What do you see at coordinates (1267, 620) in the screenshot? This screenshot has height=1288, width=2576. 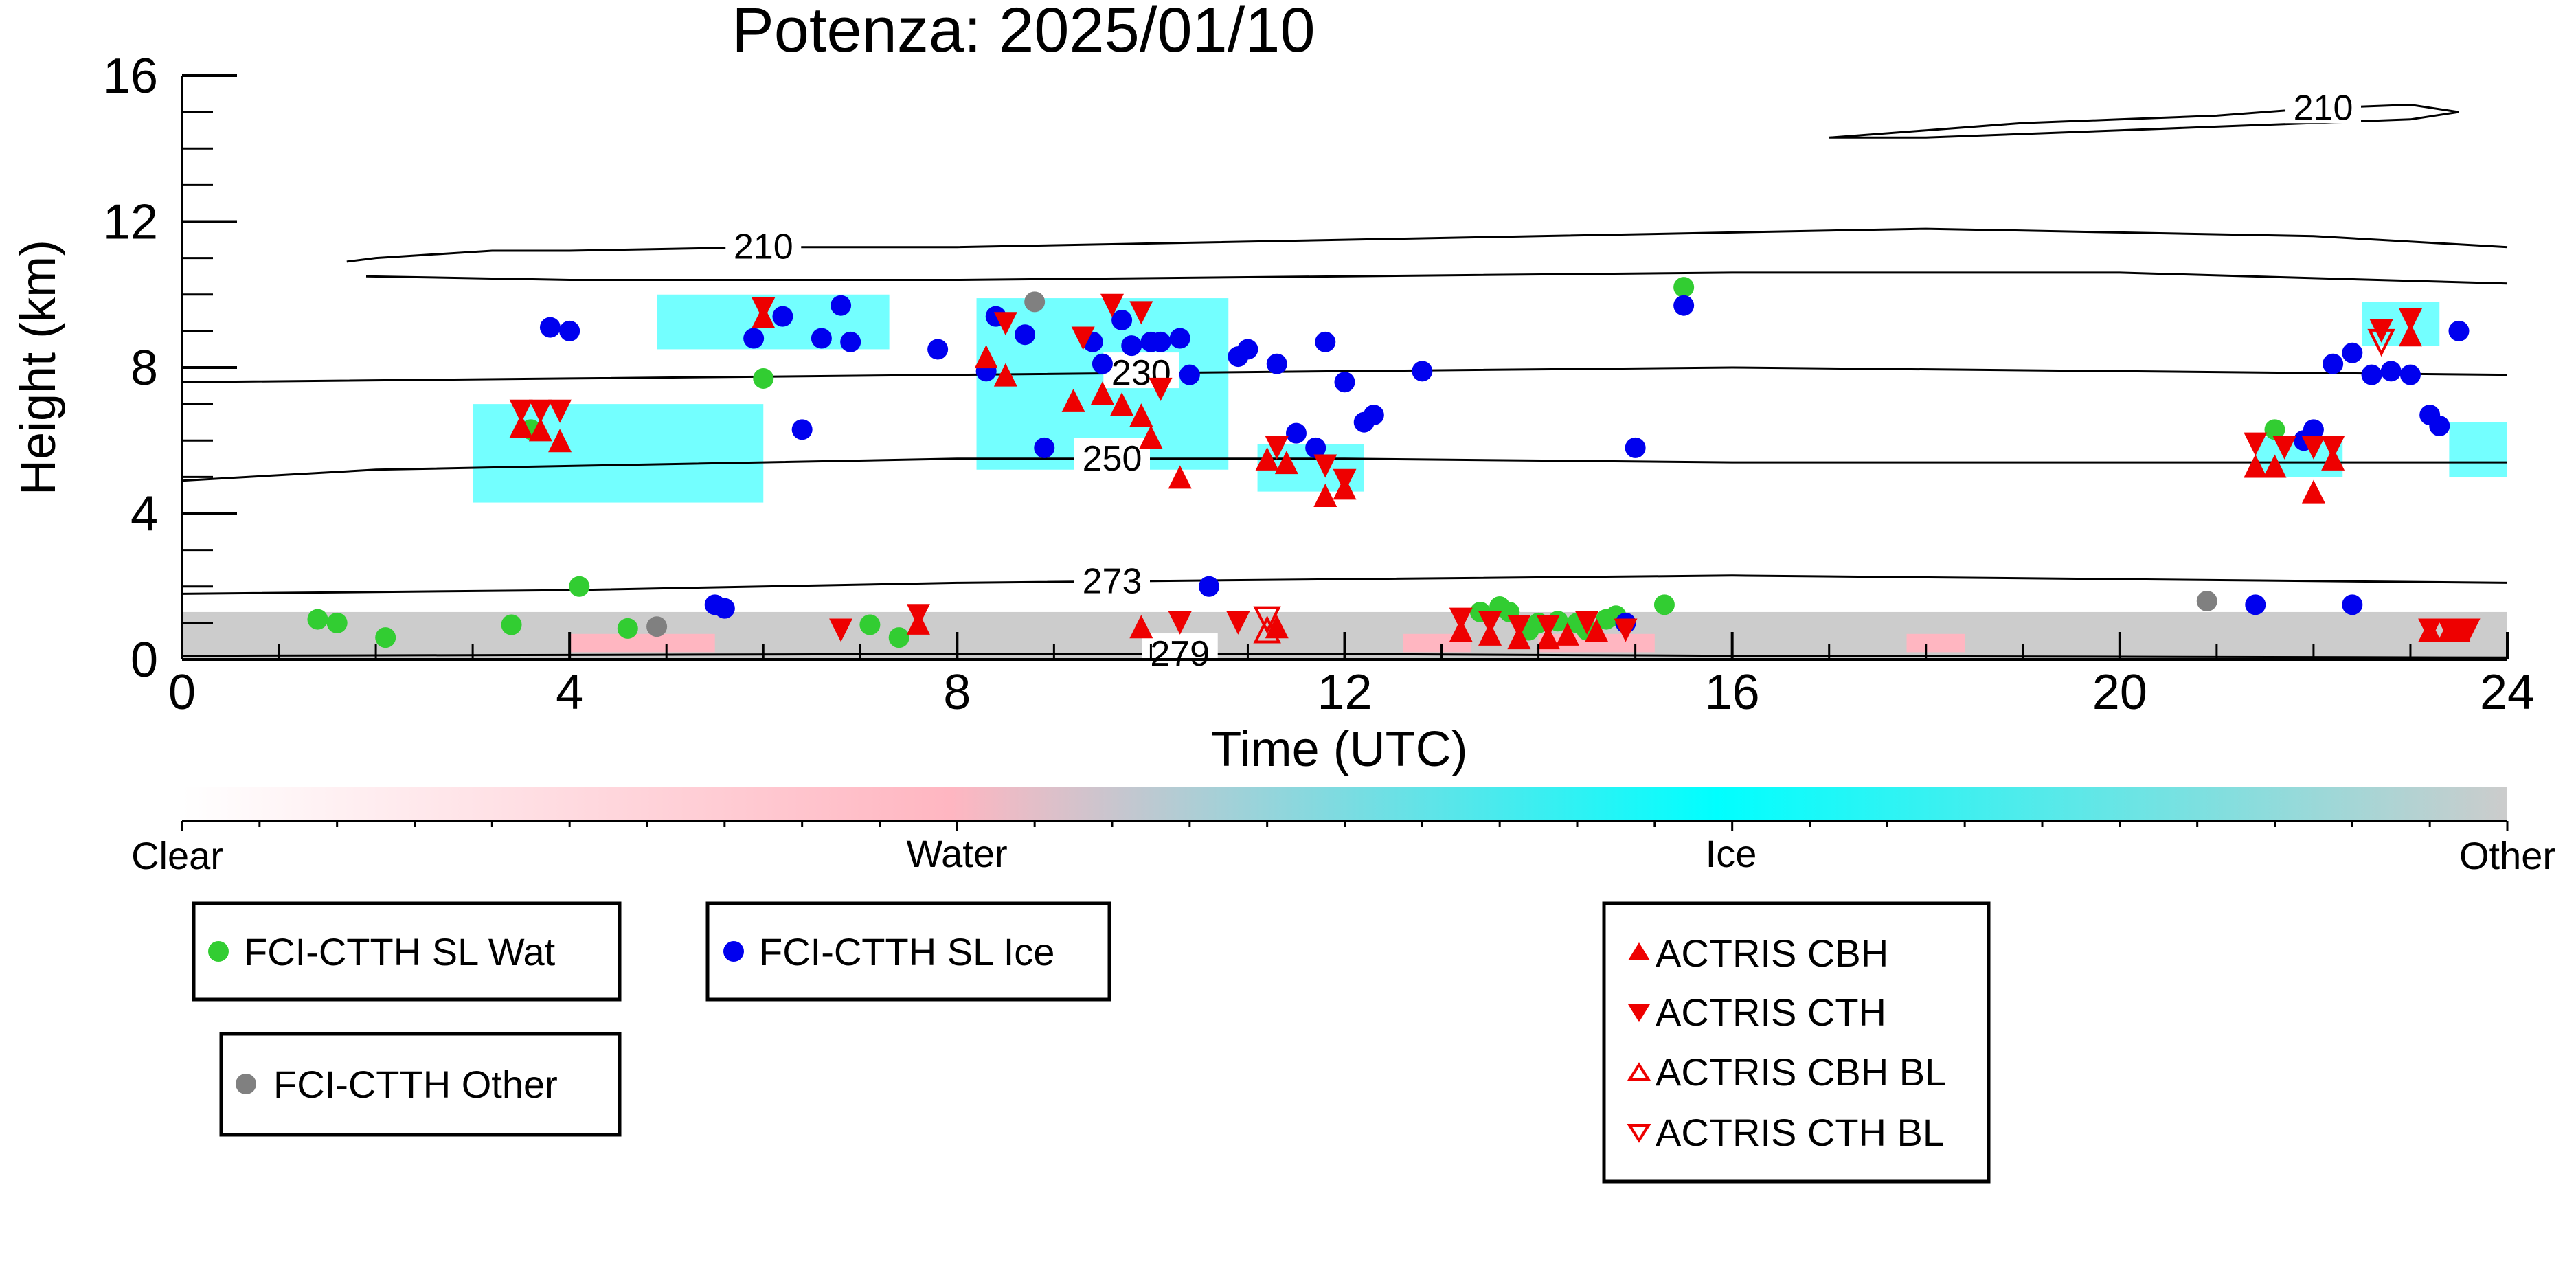 I see `actris-cth-bl-point` at bounding box center [1267, 620].